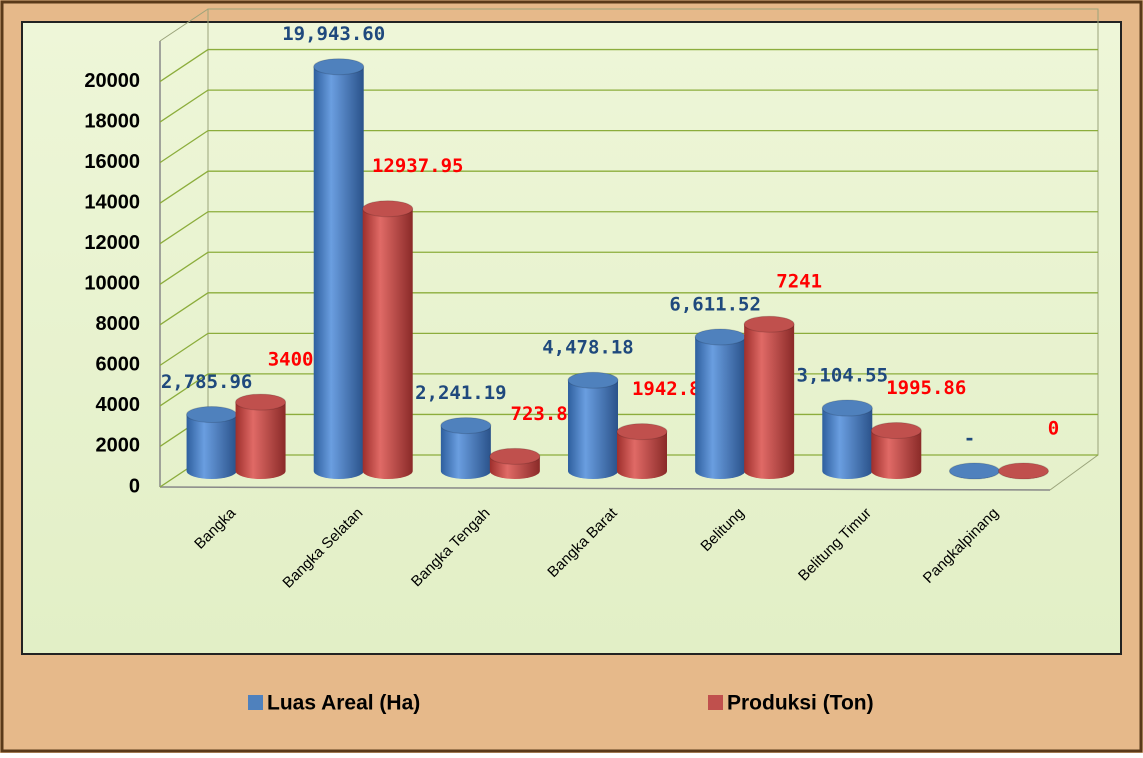  What do you see at coordinates (588, 348) in the screenshot?
I see `value-label: 4,478.18` at bounding box center [588, 348].